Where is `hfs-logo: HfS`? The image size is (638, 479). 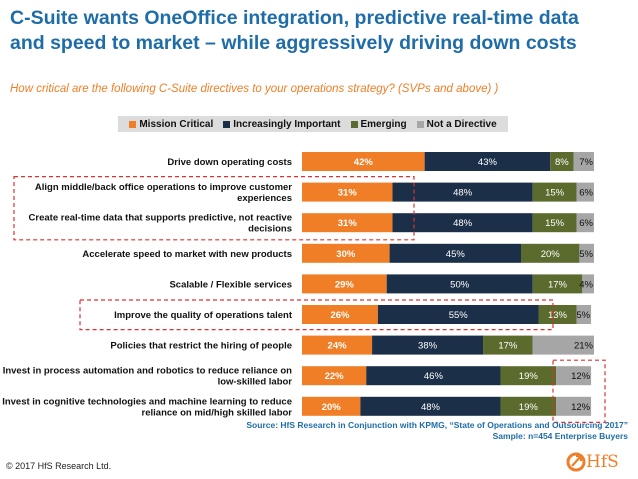 hfs-logo: HfS is located at coordinates (598, 462).